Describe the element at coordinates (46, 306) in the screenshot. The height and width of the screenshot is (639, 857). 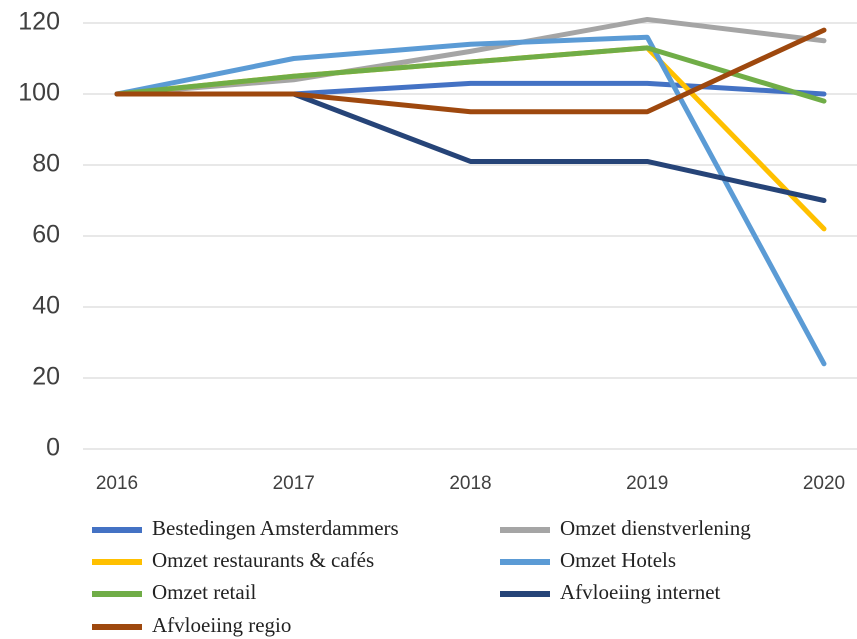
I see `y-tick-label: 40` at that location.